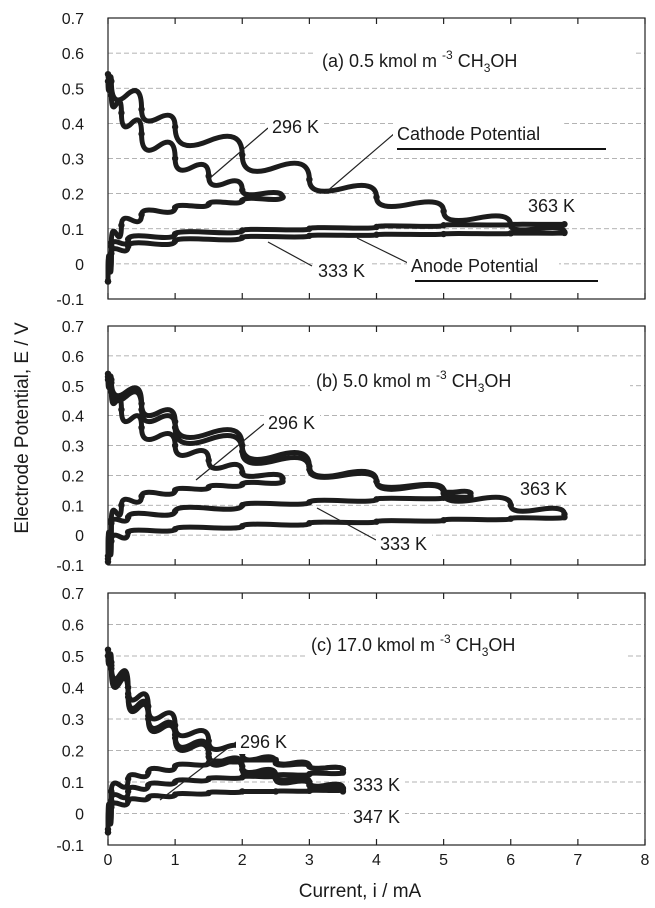 The image size is (655, 908). Describe the element at coordinates (70, 846) in the screenshot. I see `y-tick-label: -0.1` at that location.